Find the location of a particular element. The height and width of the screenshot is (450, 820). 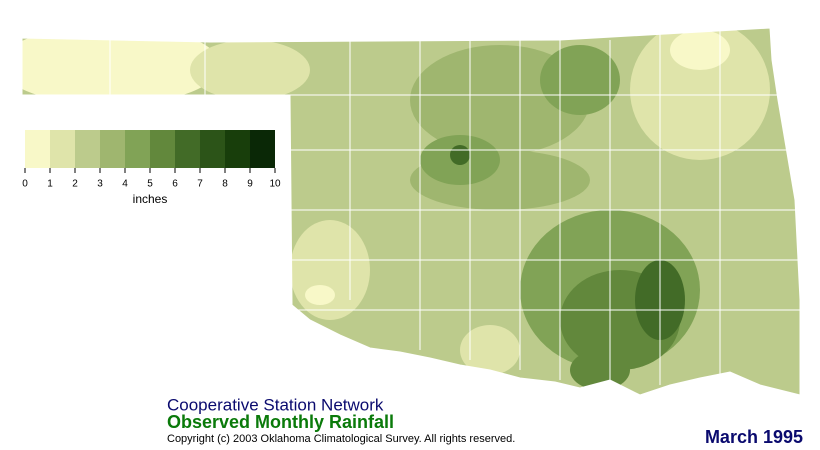

legend-tick-label: 1 is located at coordinates (50, 184).